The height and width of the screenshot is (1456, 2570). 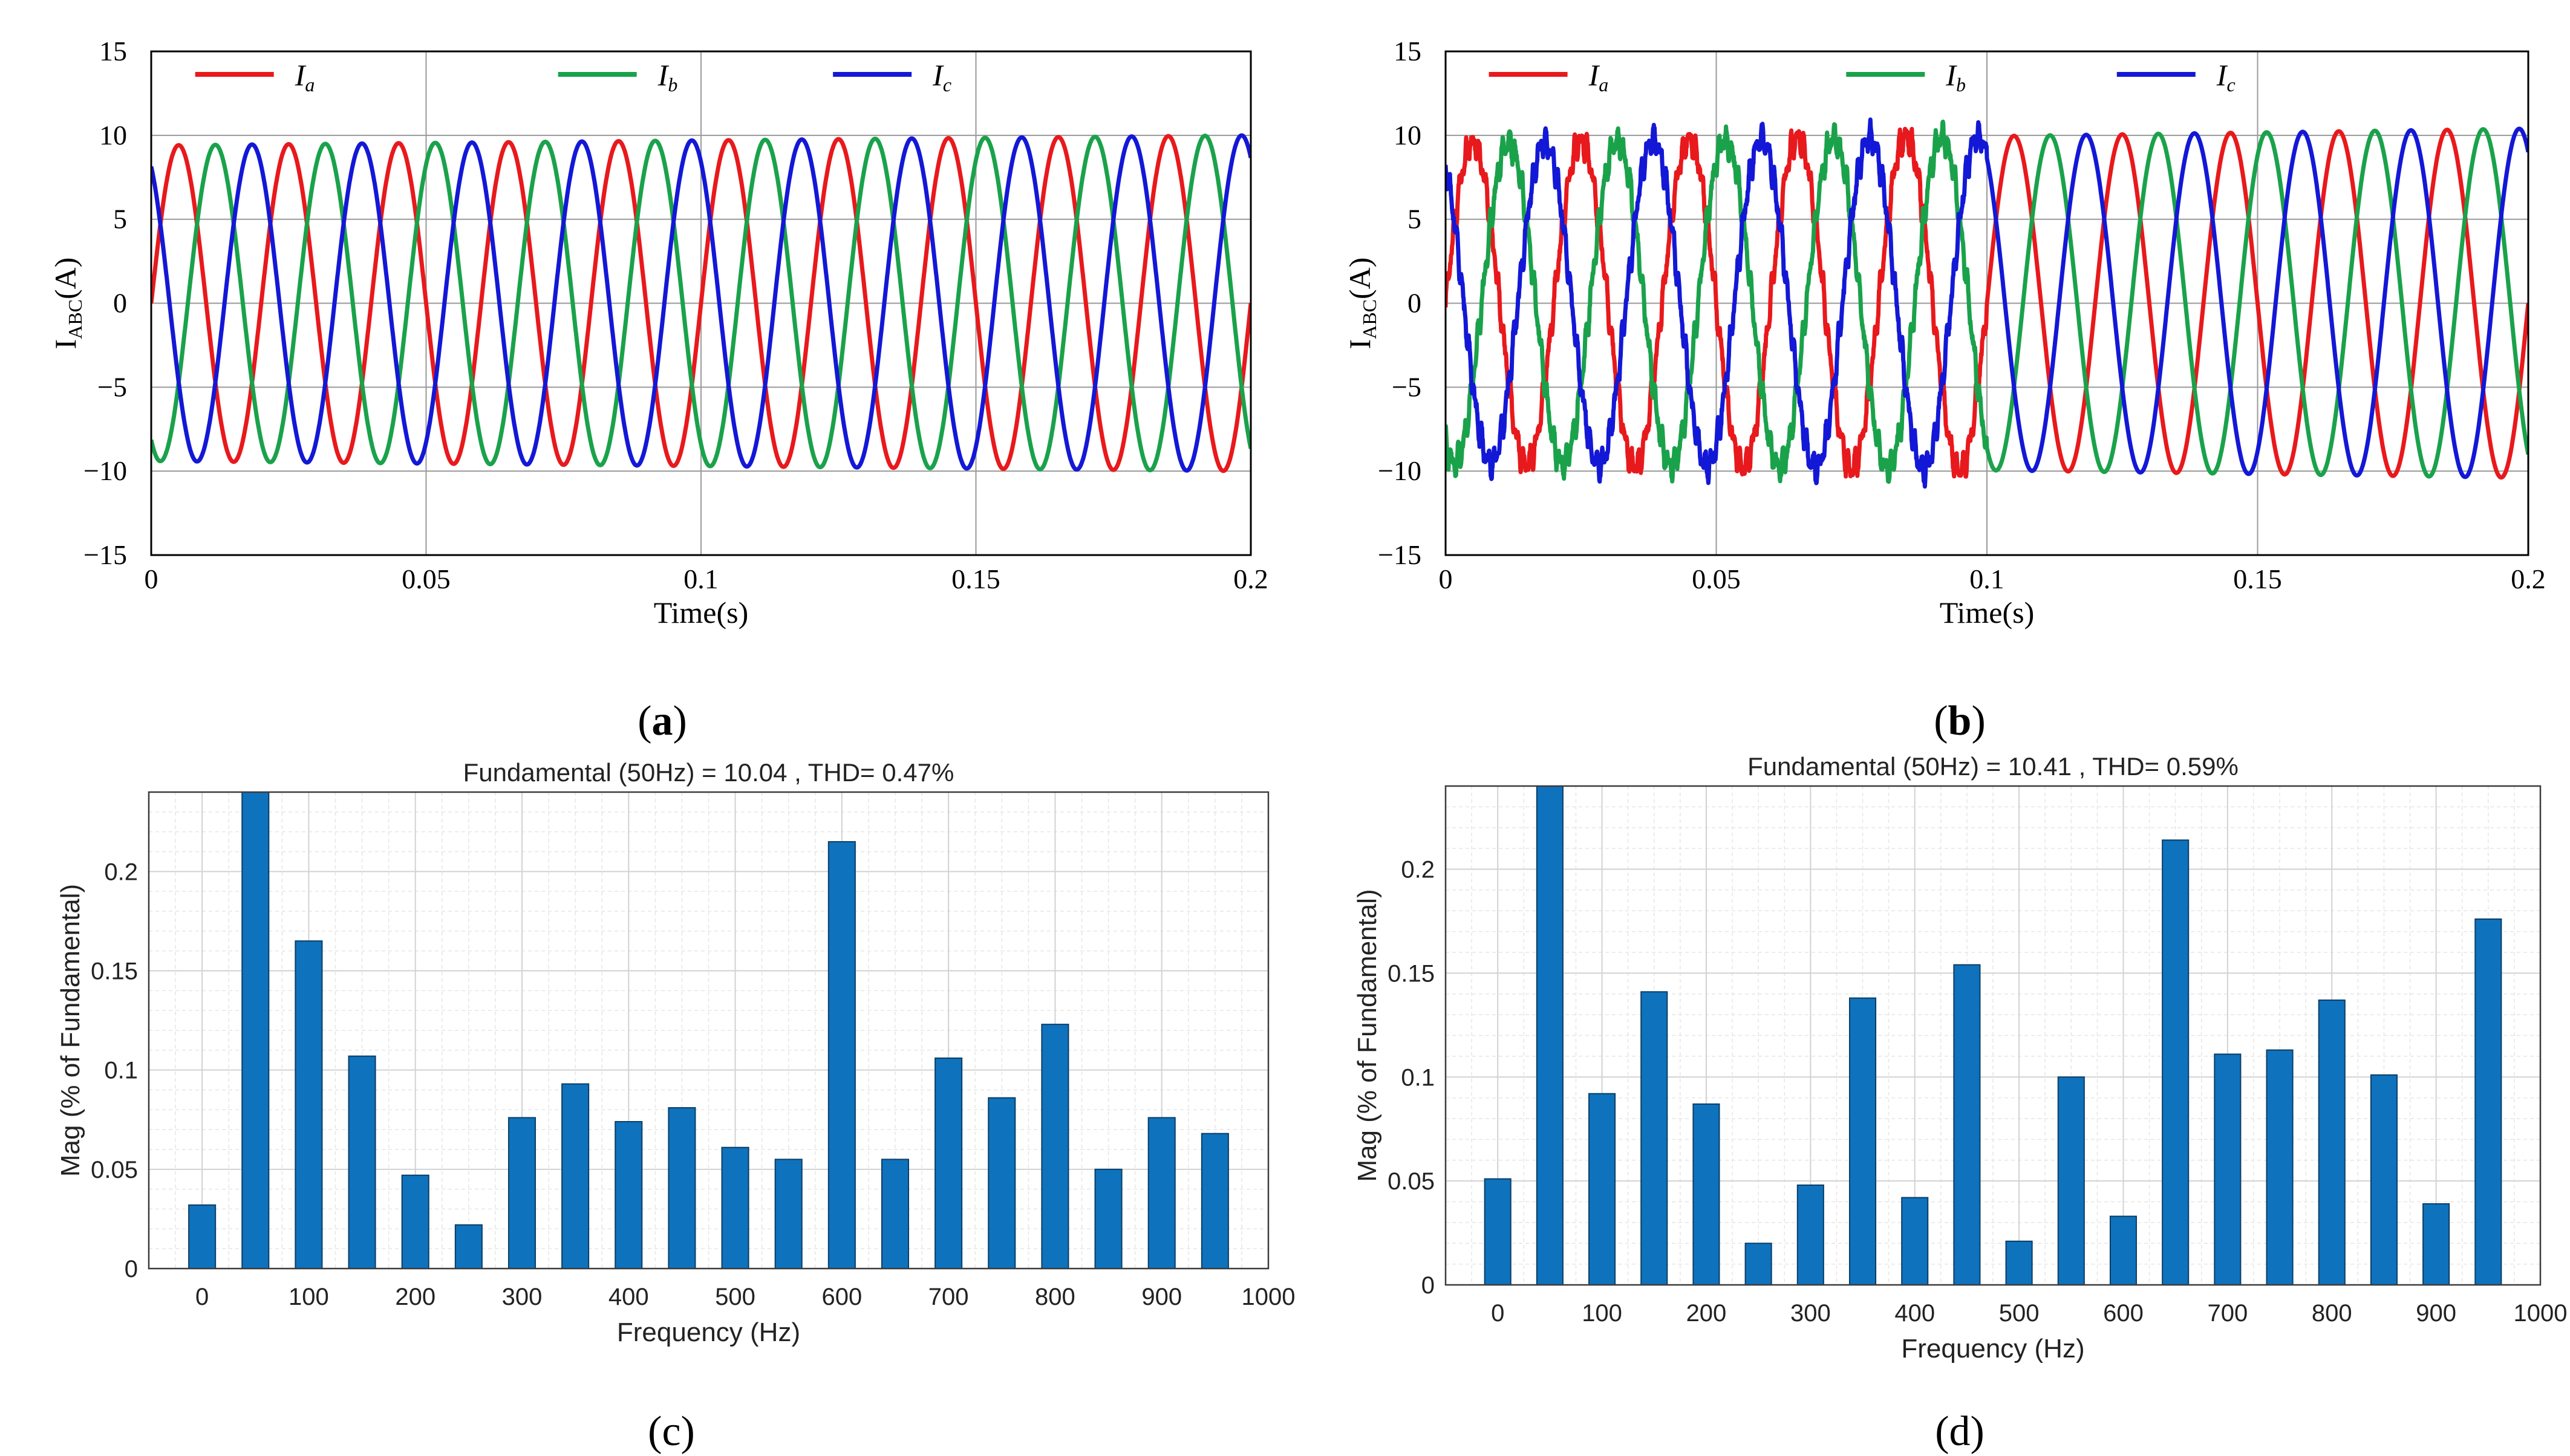 What do you see at coordinates (947, 85) in the screenshot?
I see `legend-label-sub: c` at bounding box center [947, 85].